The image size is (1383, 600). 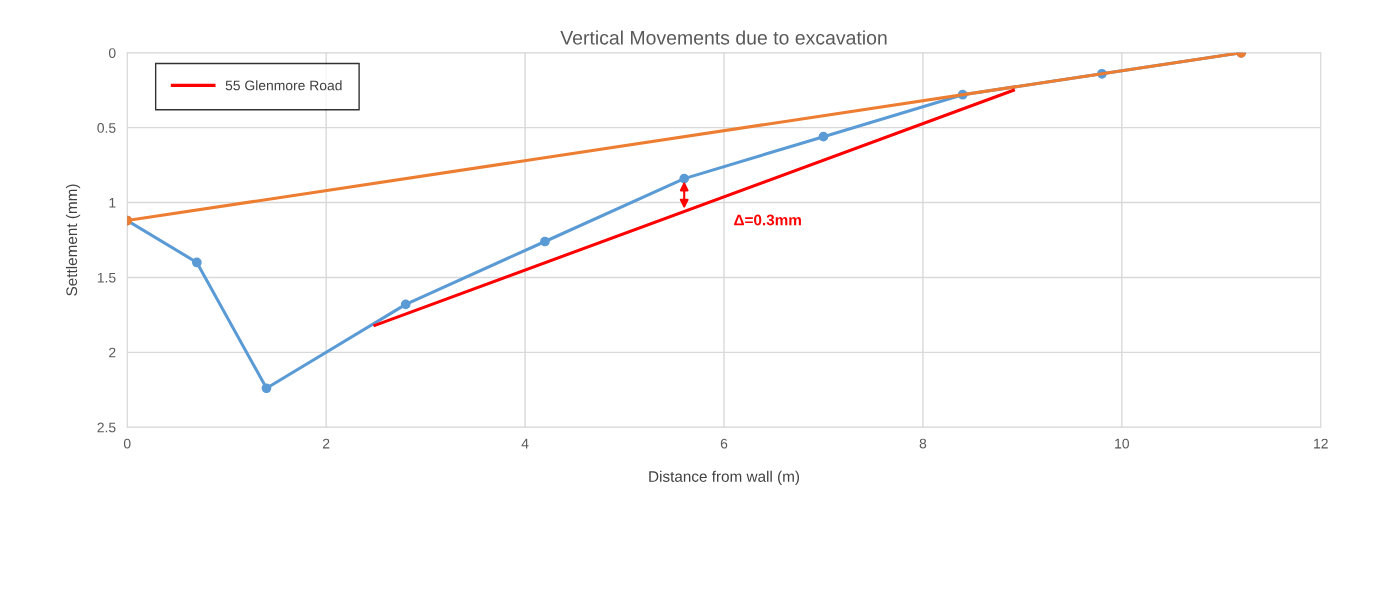 What do you see at coordinates (723, 37) in the screenshot?
I see `chart-title: Vertical Movements due to excavation` at bounding box center [723, 37].